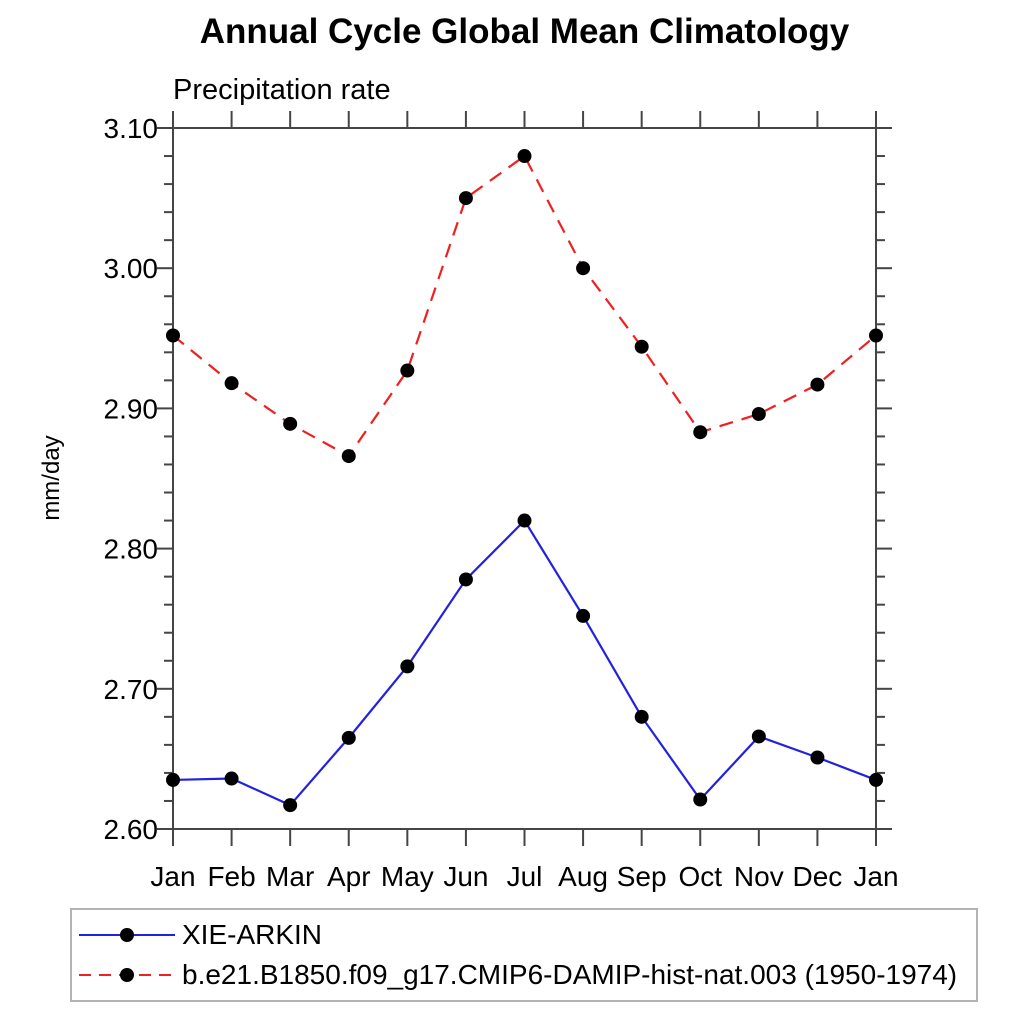 The image size is (1024, 1024). Describe the element at coordinates (759, 876) in the screenshot. I see `x-tick-label: Nov` at that location.